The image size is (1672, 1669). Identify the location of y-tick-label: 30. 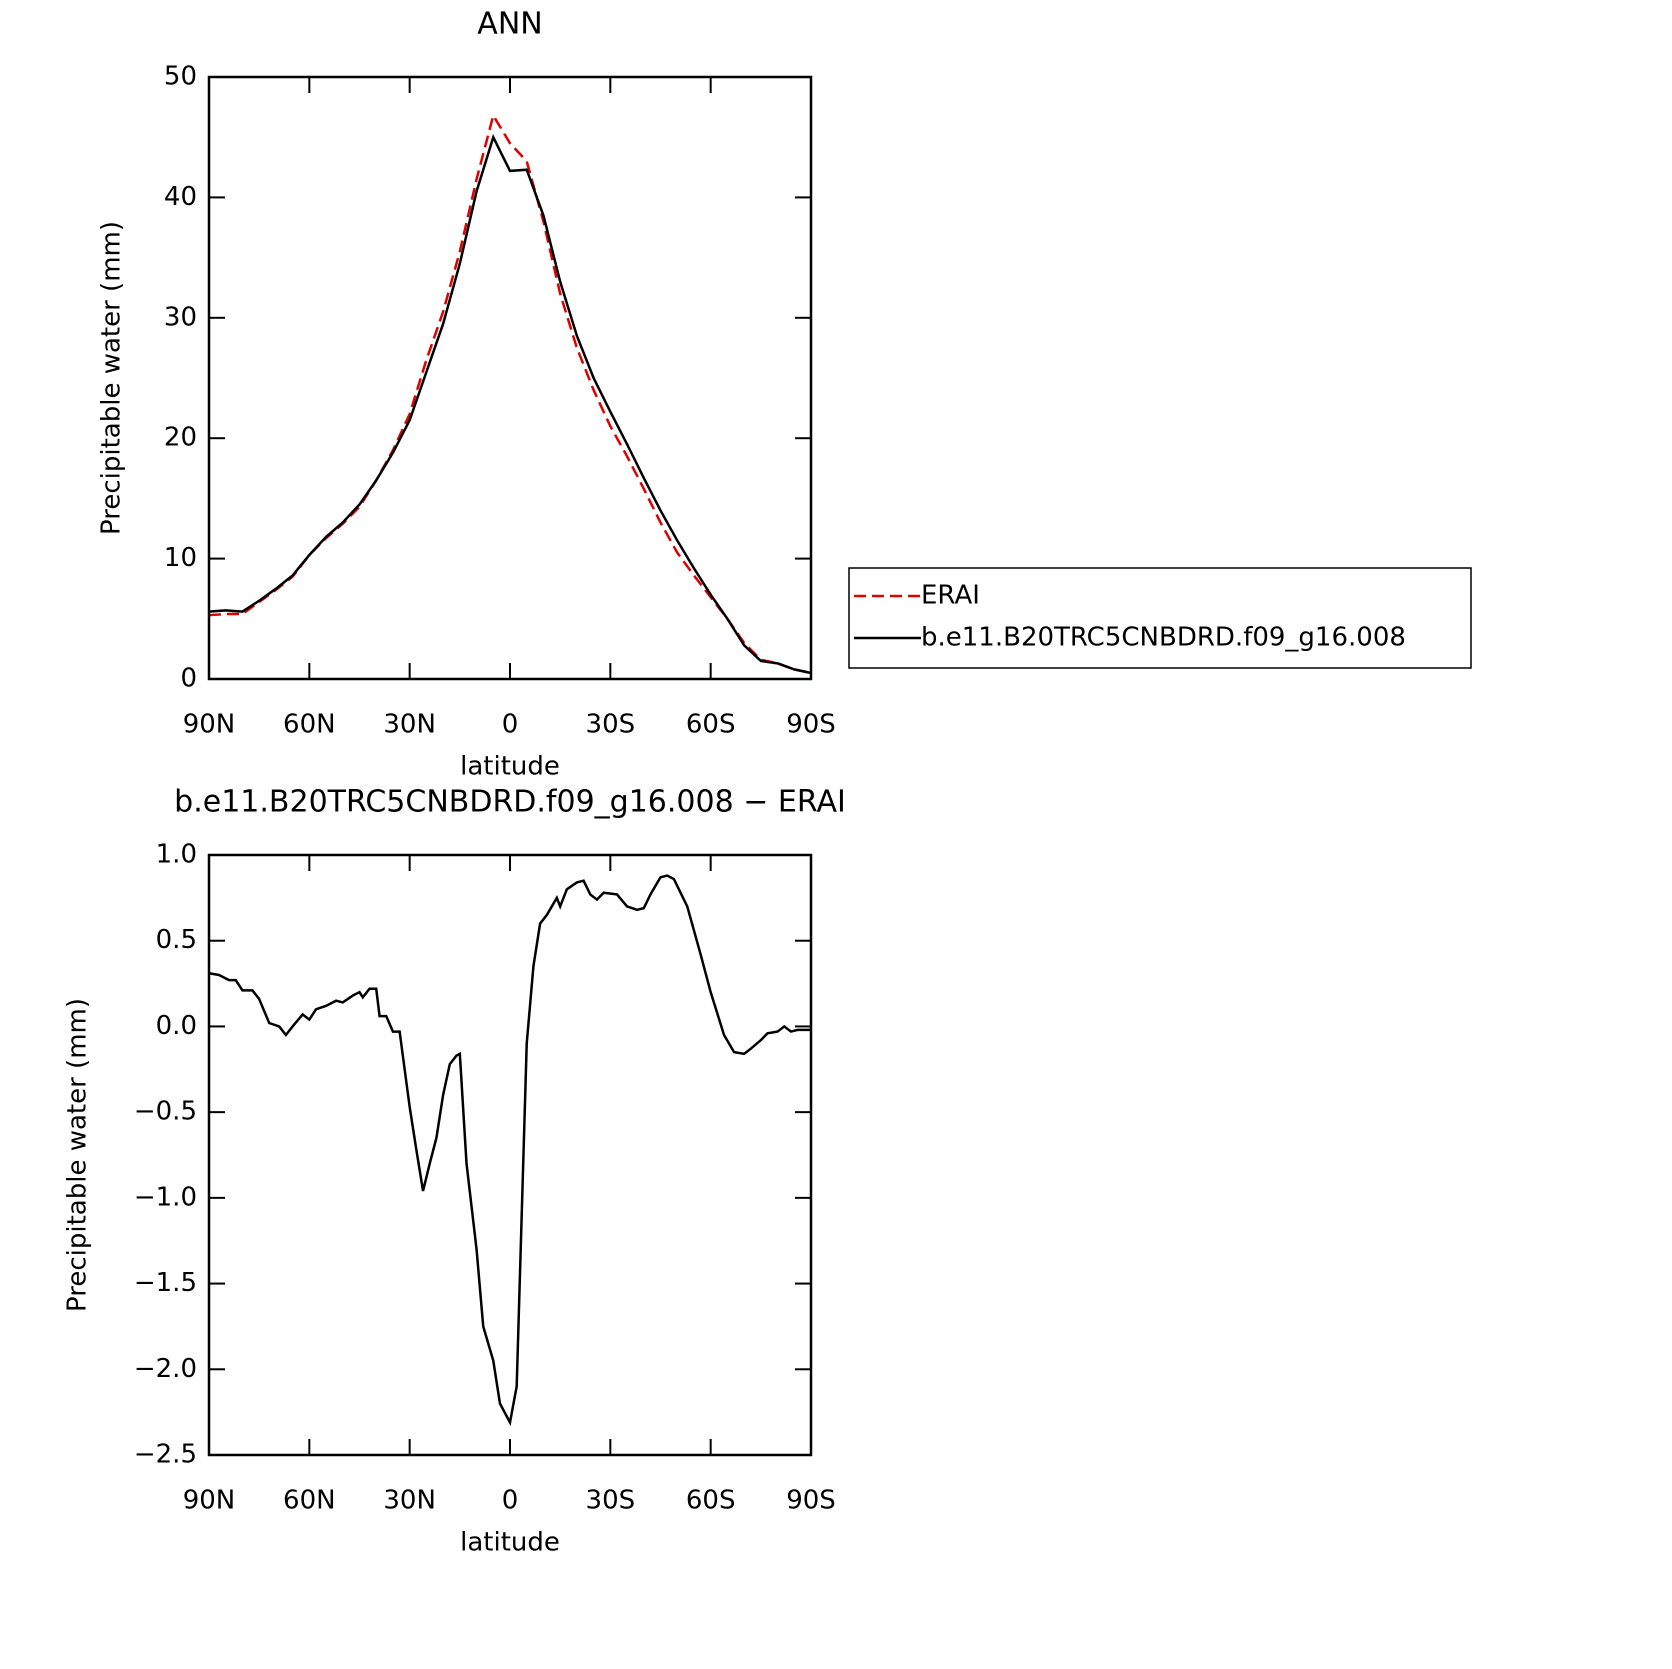
(180, 317).